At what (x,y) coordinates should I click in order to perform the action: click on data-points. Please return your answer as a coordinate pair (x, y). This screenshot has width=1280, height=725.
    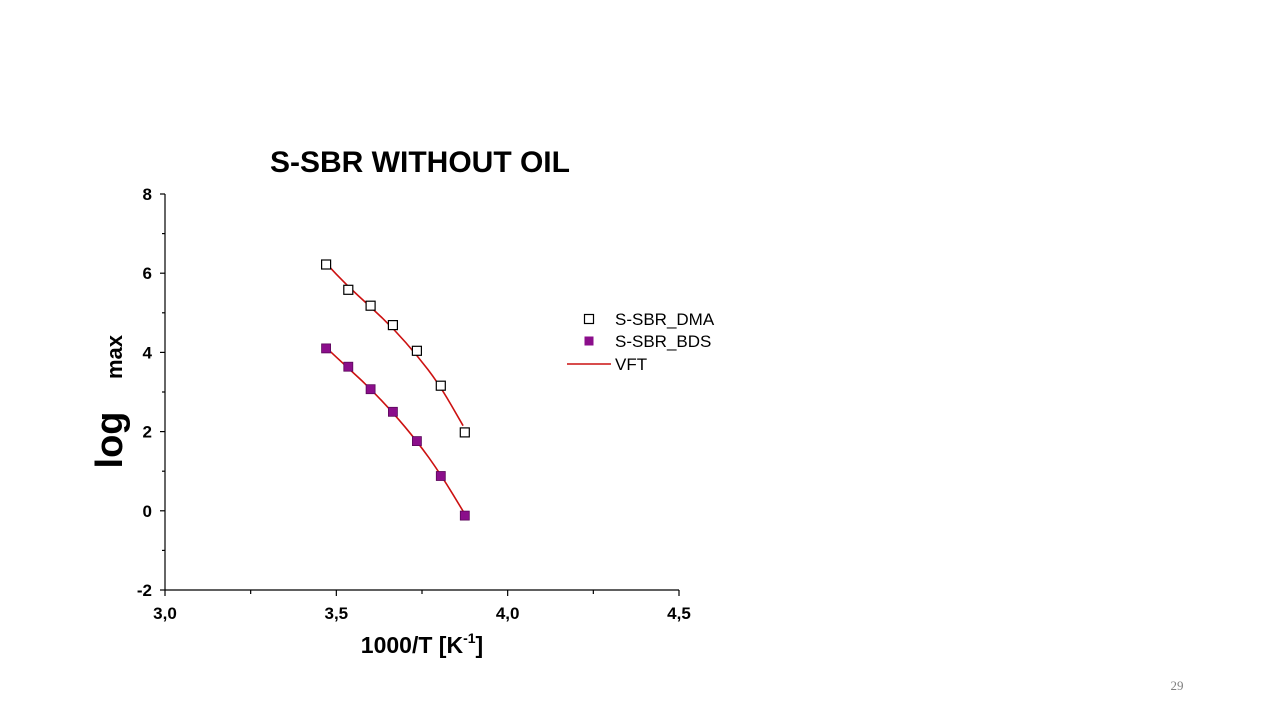
    Looking at the image, I should click on (395, 390).